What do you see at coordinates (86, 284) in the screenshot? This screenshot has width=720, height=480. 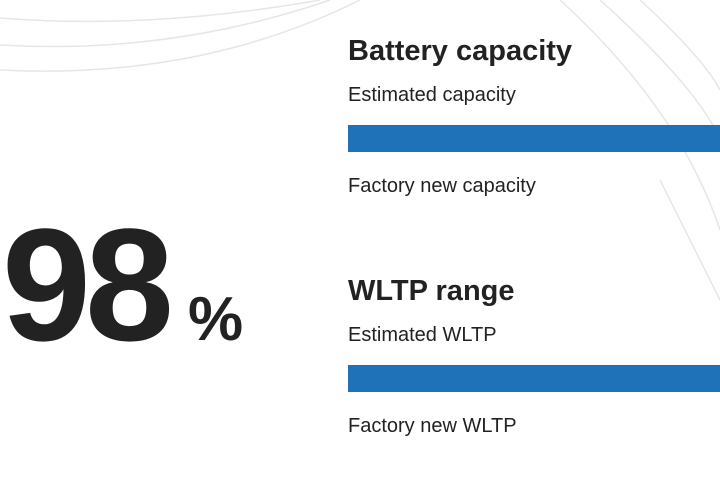 I see `score-value: 98` at bounding box center [86, 284].